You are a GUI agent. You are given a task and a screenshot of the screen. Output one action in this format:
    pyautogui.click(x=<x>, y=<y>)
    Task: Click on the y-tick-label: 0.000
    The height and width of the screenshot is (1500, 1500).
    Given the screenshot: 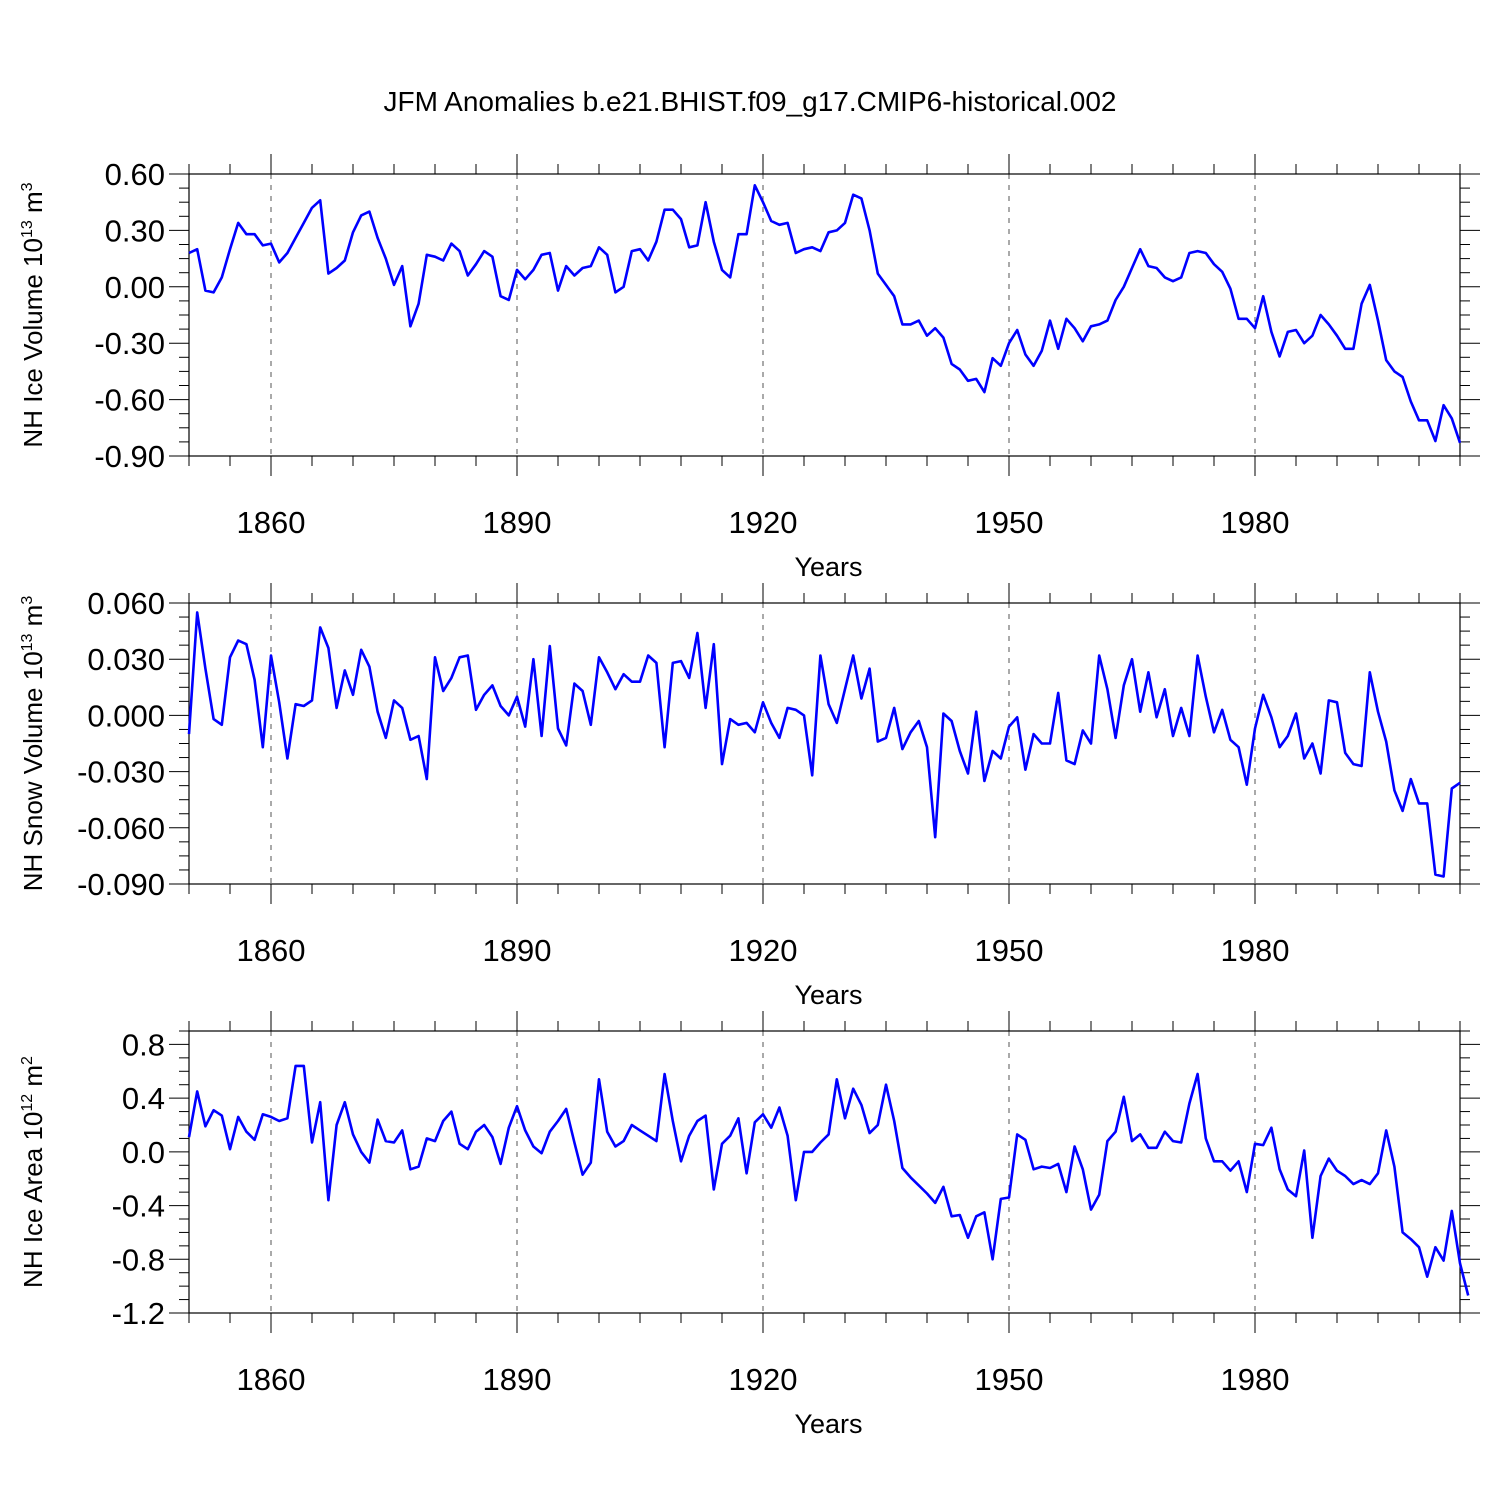 What is the action you would take?
    pyautogui.click(x=126, y=715)
    